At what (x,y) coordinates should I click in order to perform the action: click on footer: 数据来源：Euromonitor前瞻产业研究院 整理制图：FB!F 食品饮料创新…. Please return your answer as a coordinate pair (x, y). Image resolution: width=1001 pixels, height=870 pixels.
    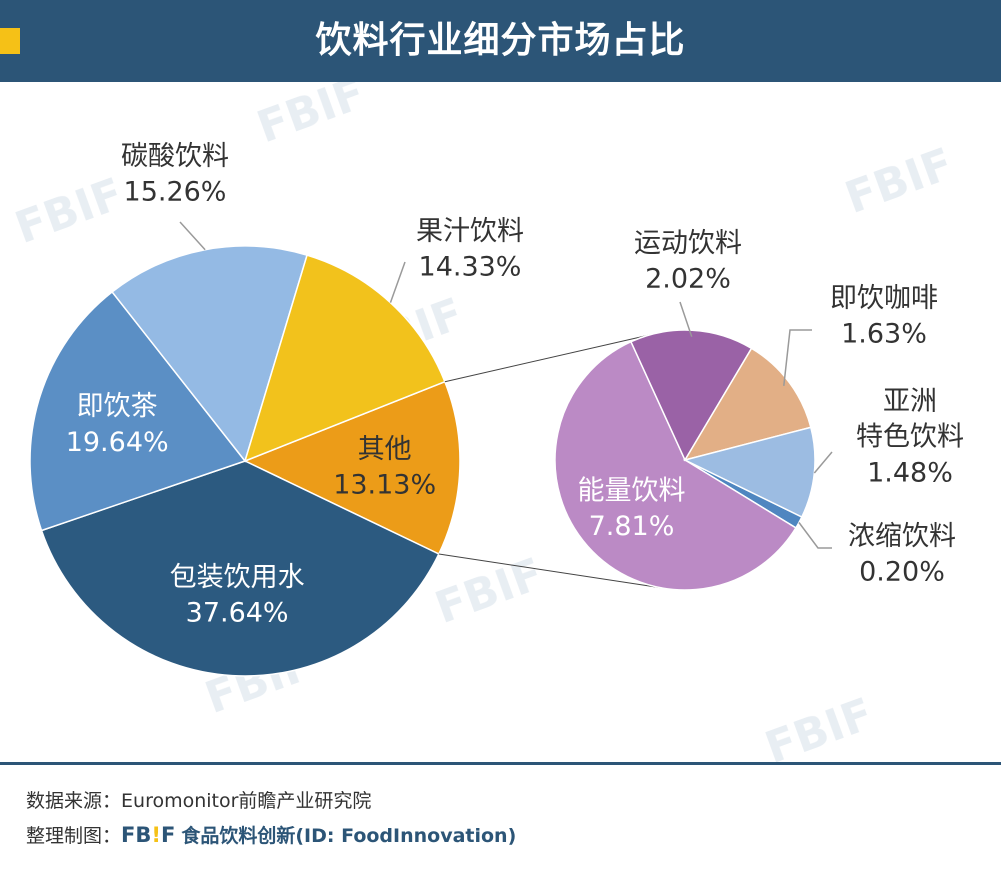
    Looking at the image, I should click on (271, 818).